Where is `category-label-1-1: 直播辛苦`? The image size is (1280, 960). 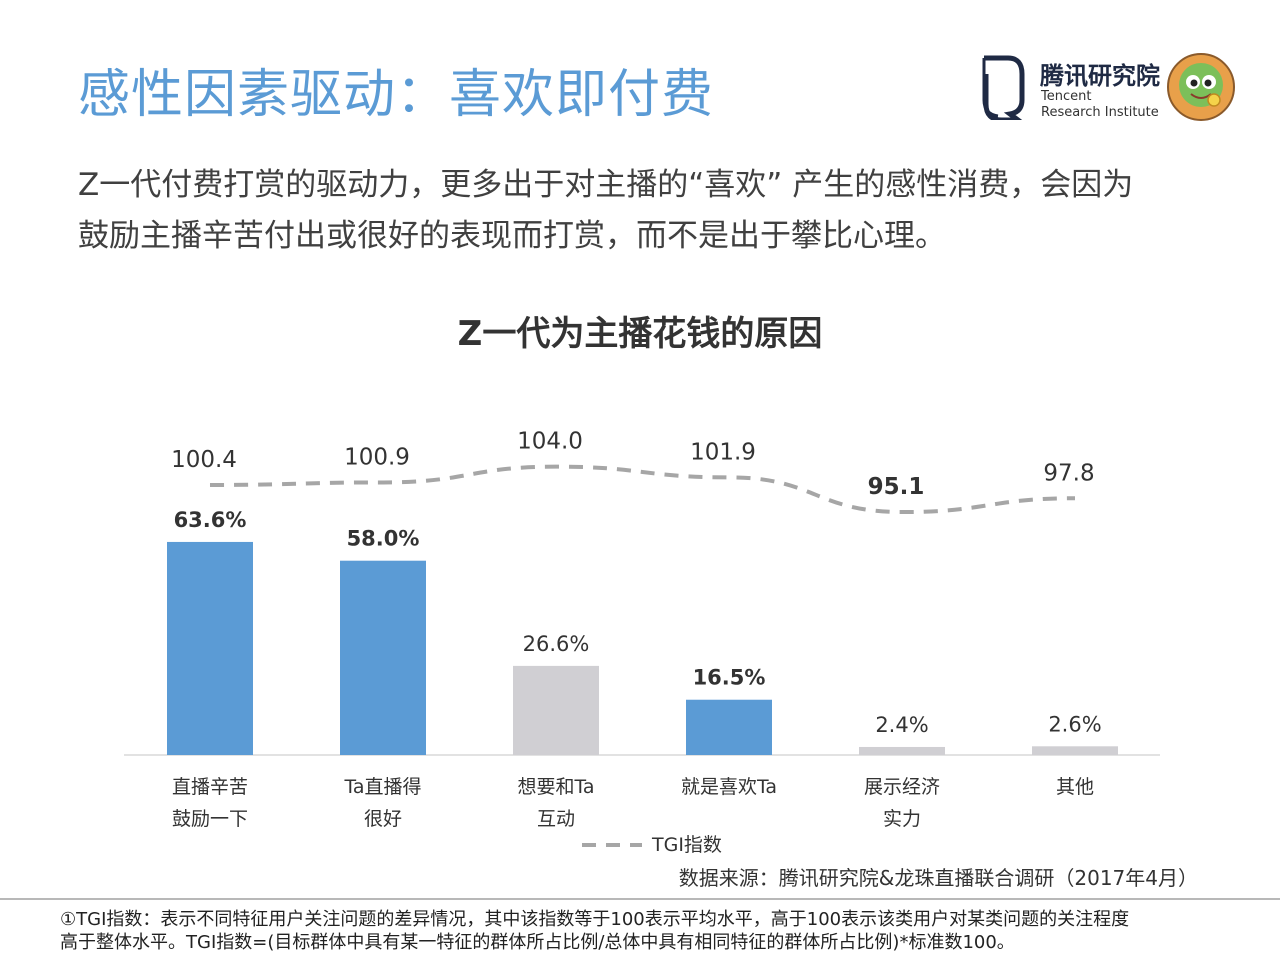
category-label-1-1: 直播辛苦 is located at coordinates (210, 787).